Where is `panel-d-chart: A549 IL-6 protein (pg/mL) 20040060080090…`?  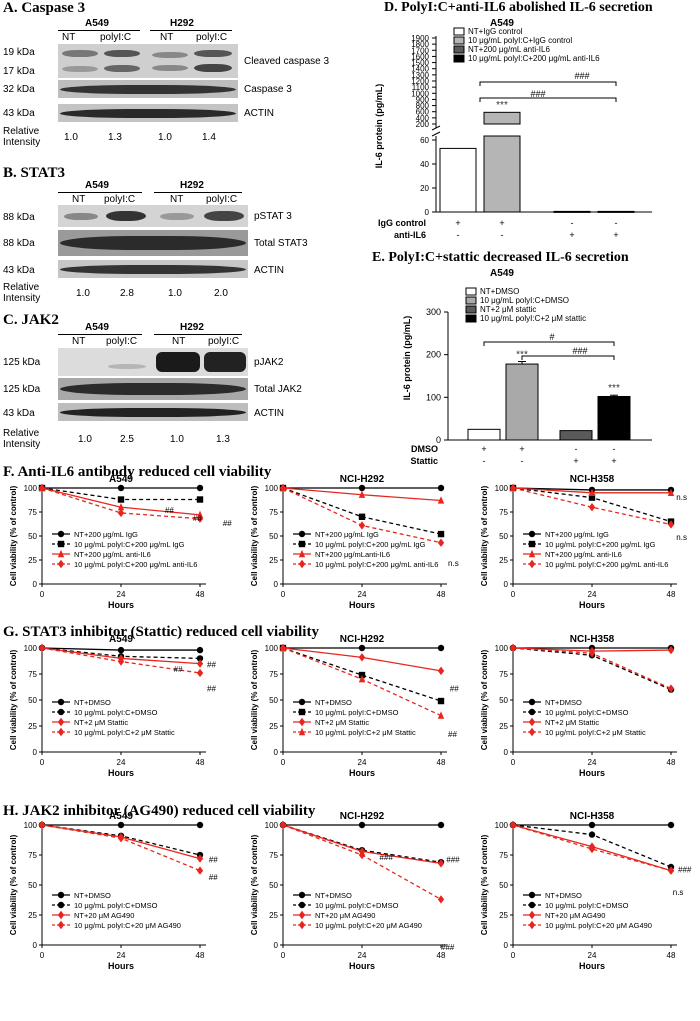 panel-d-chart: A549 IL-6 protein (pg/mL) 20040060080090… is located at coordinates (513, 129).